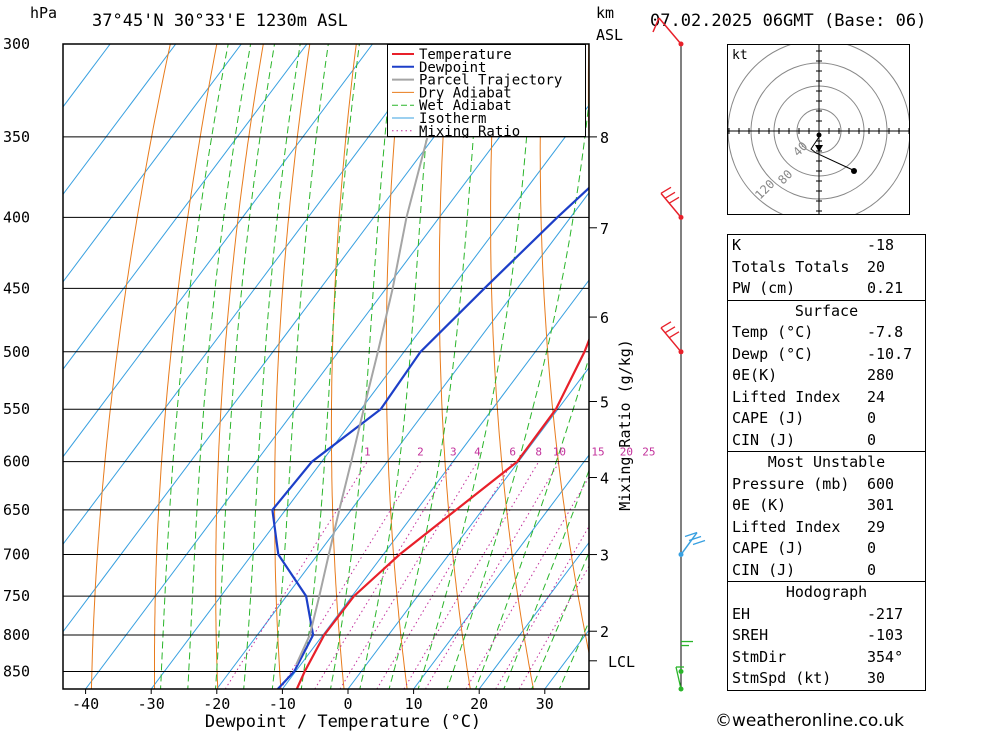 The image size is (1000, 733). Describe the element at coordinates (885, 656) in the screenshot. I see `hodograph-value: 354°` at that location.